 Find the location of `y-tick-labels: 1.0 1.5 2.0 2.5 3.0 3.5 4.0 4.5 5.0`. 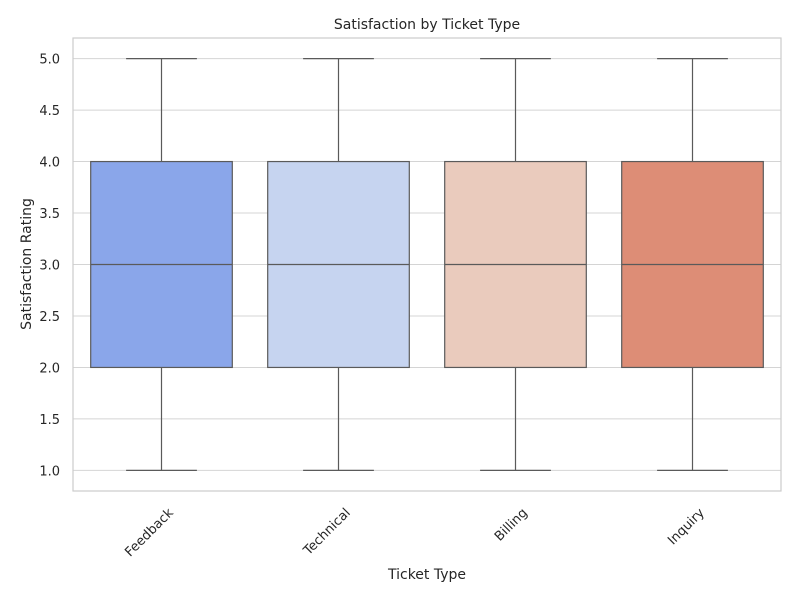

y-tick-labels: 1.0 1.5 2.0 2.5 3.0 3.5 4.0 4.5 5.0 is located at coordinates (49, 266).